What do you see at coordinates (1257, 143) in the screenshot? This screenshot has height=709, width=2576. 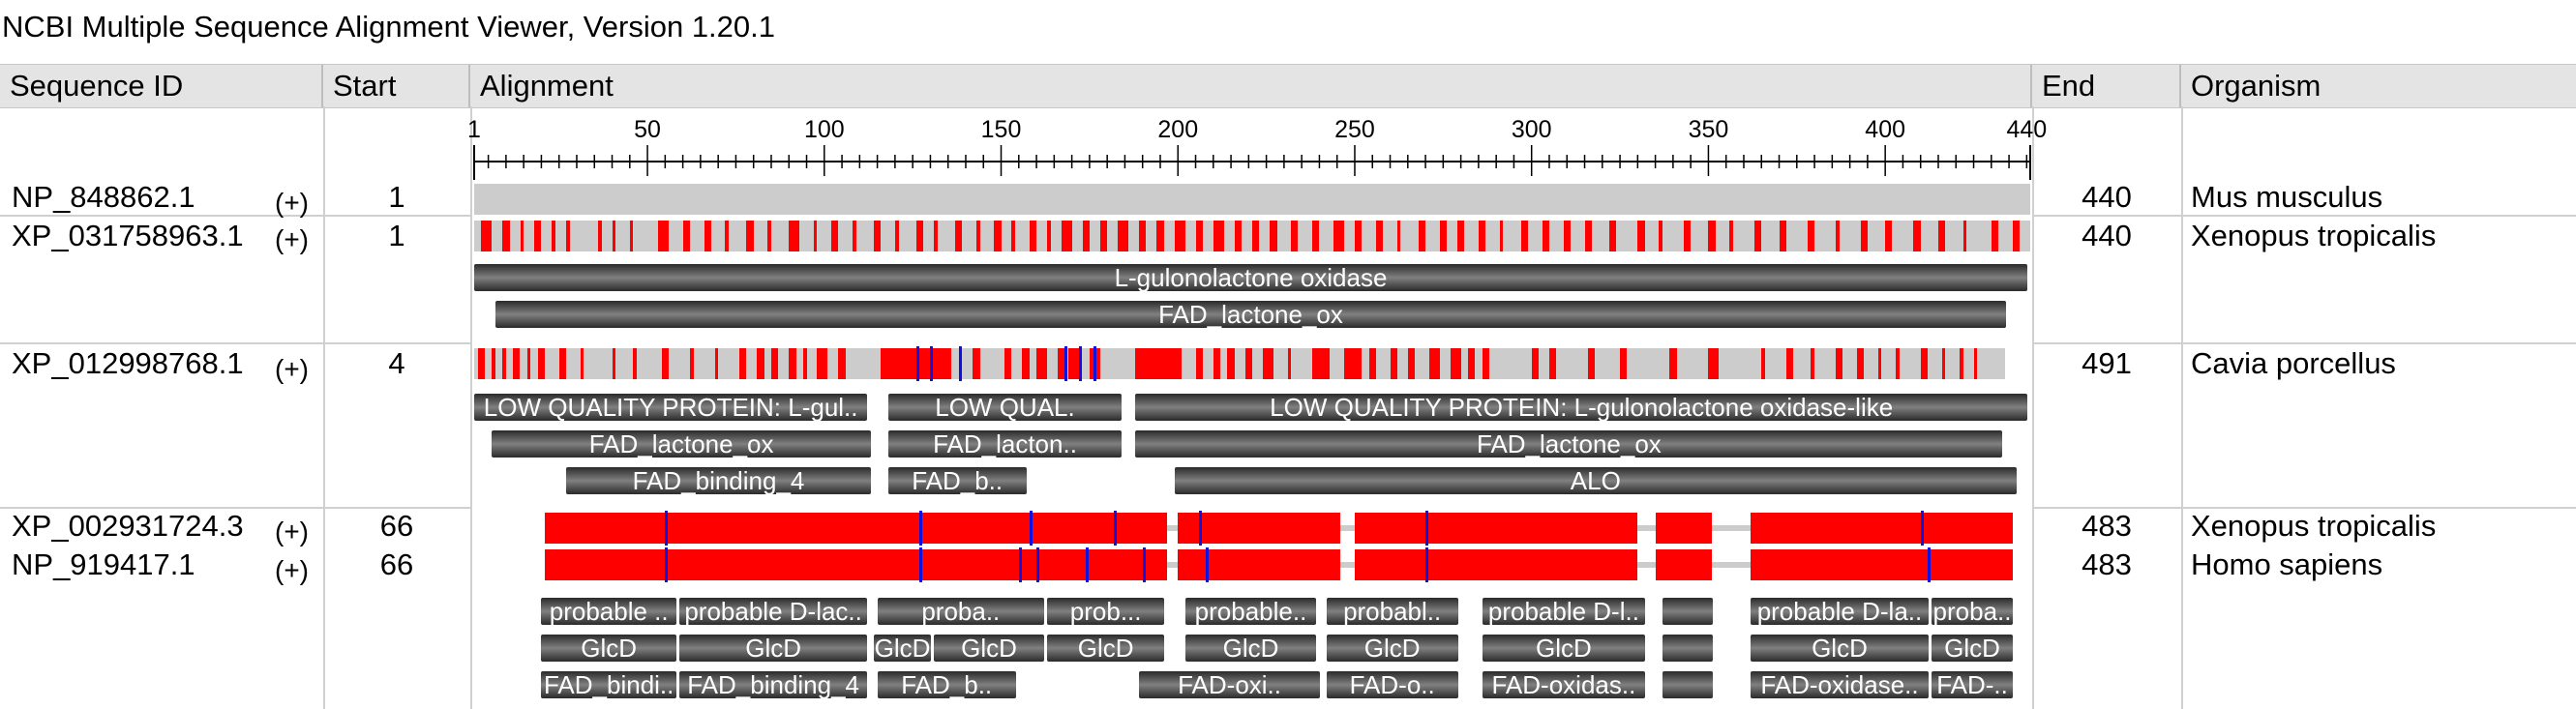 I see `alignment-ruler: 1 50 100 150 200 250 300 350 400 440` at bounding box center [1257, 143].